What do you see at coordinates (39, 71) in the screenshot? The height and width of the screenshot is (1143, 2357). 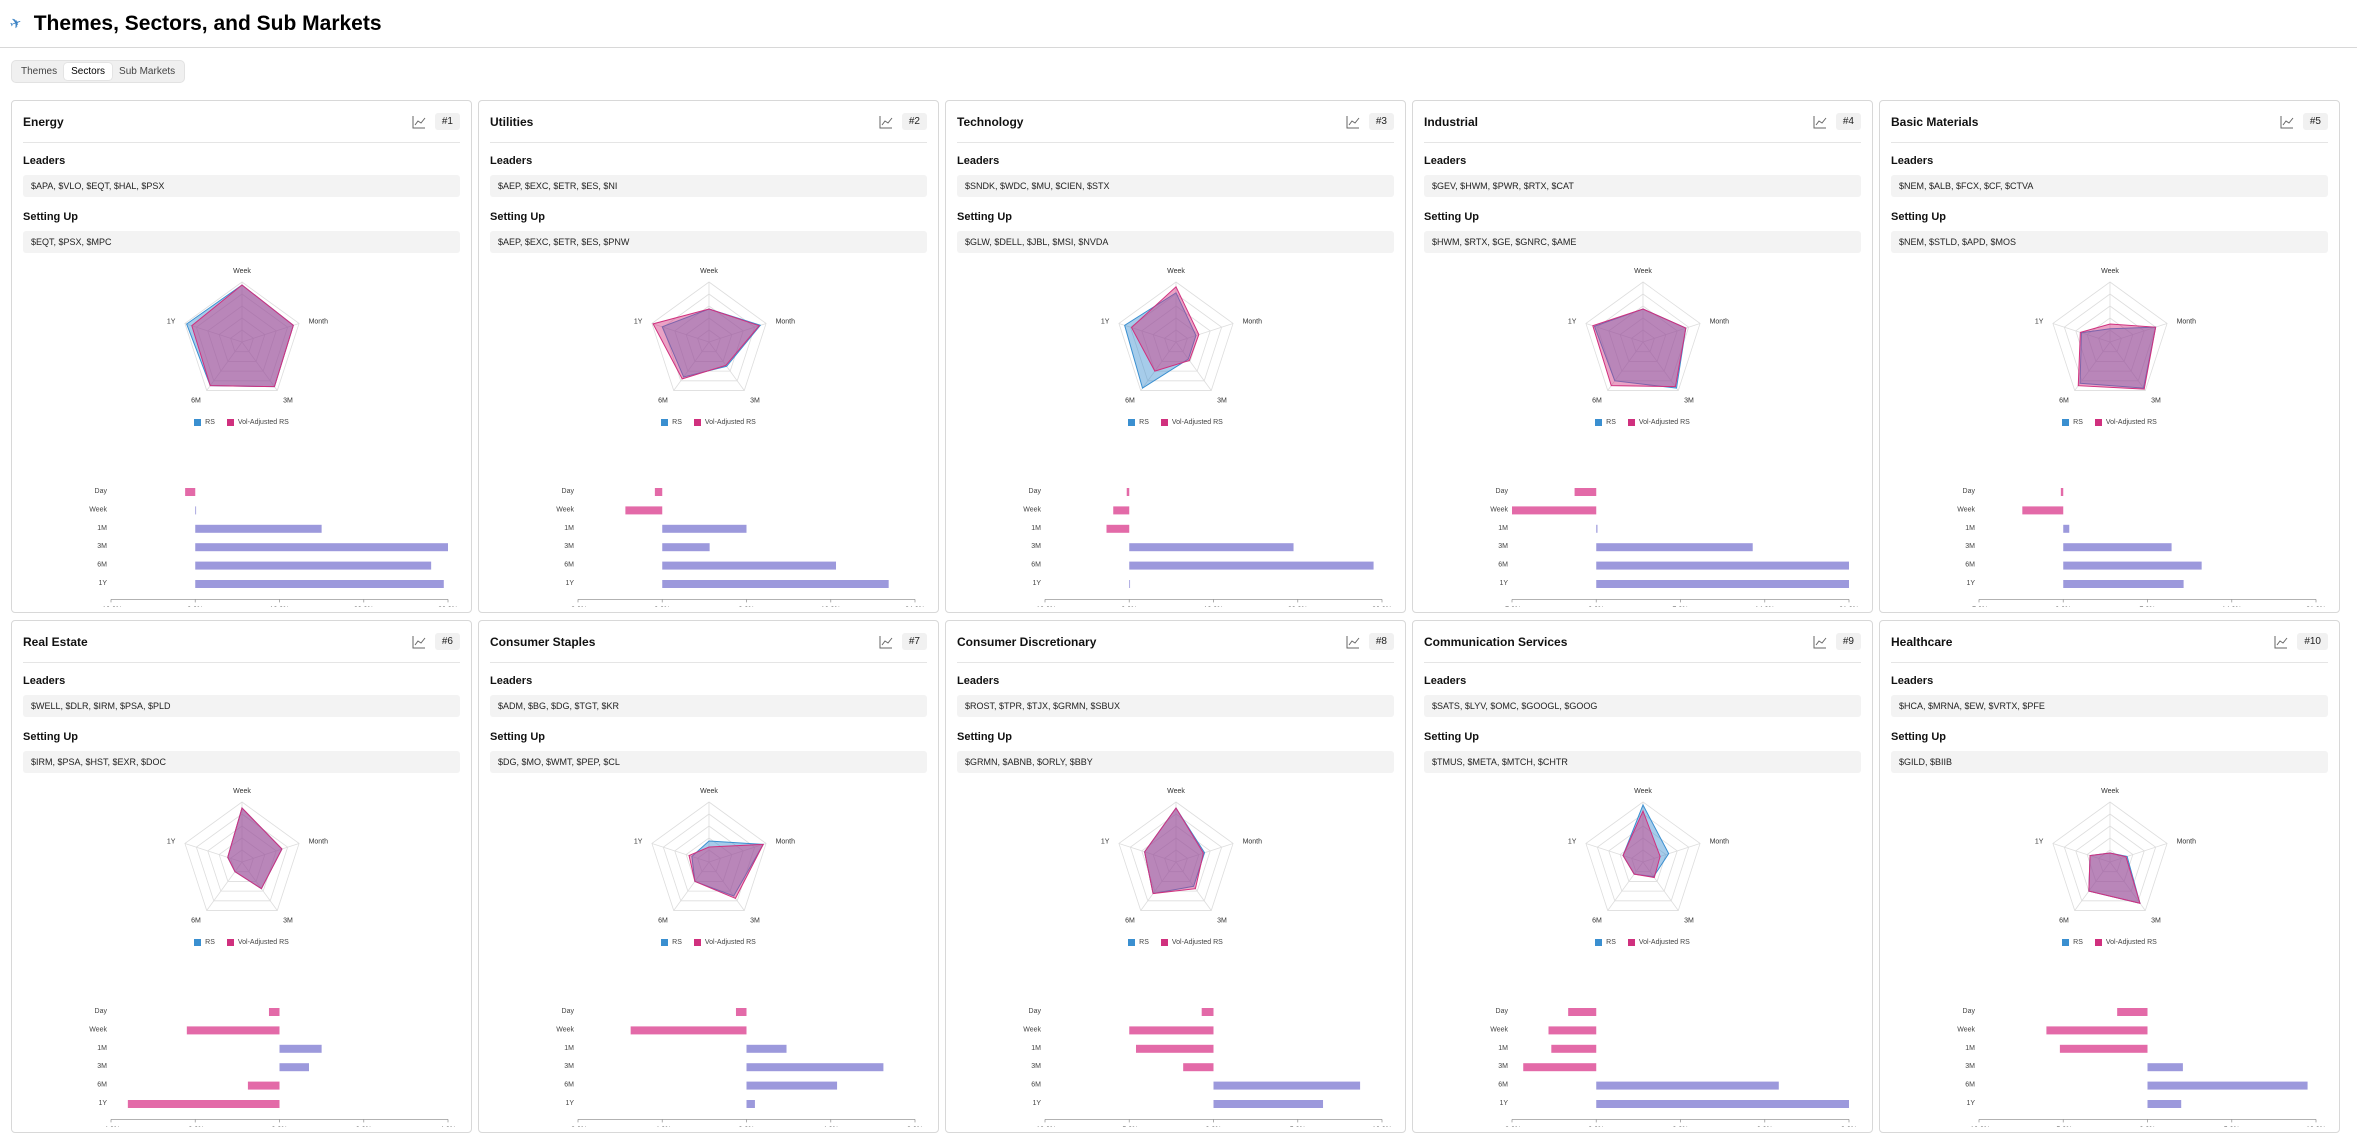 I see `tab-themes: Themes` at bounding box center [39, 71].